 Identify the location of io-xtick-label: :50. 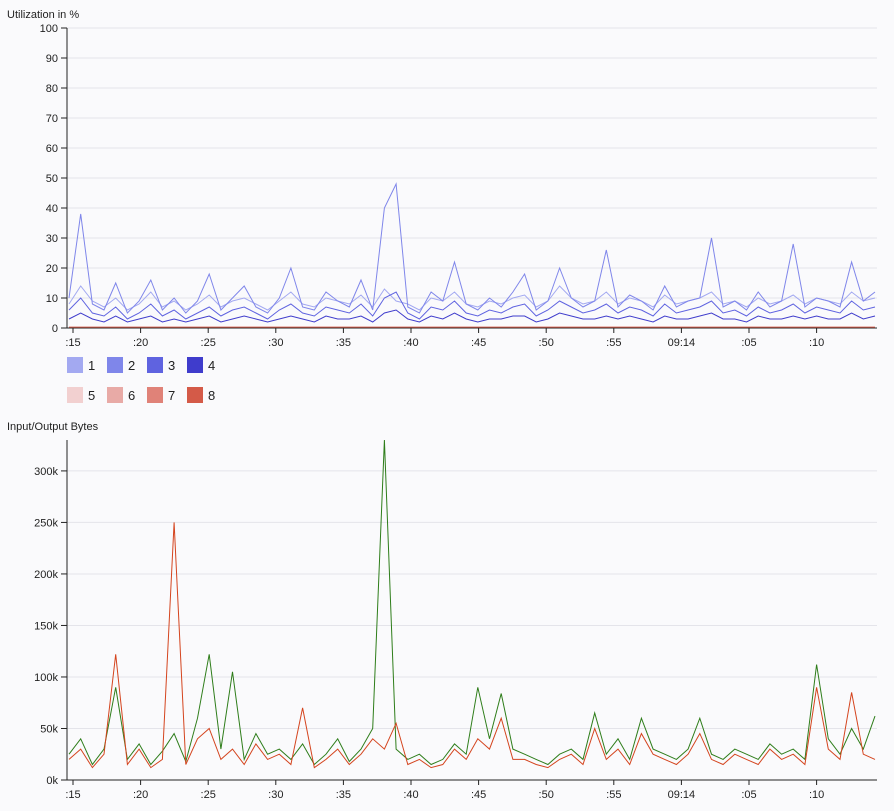
(546, 795).